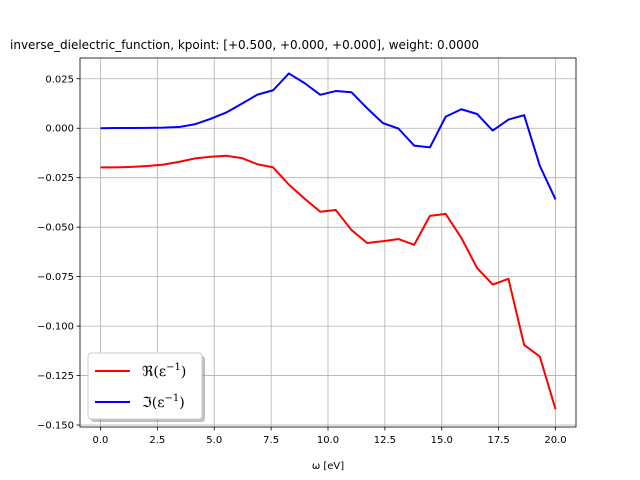  Describe the element at coordinates (271, 440) in the screenshot. I see `x-tick-label: 7.5` at that location.